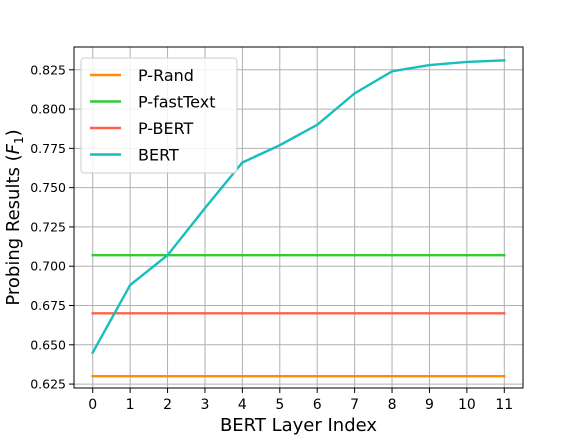  I want to click on y-axis-label-subscript: 1, so click(19, 140).